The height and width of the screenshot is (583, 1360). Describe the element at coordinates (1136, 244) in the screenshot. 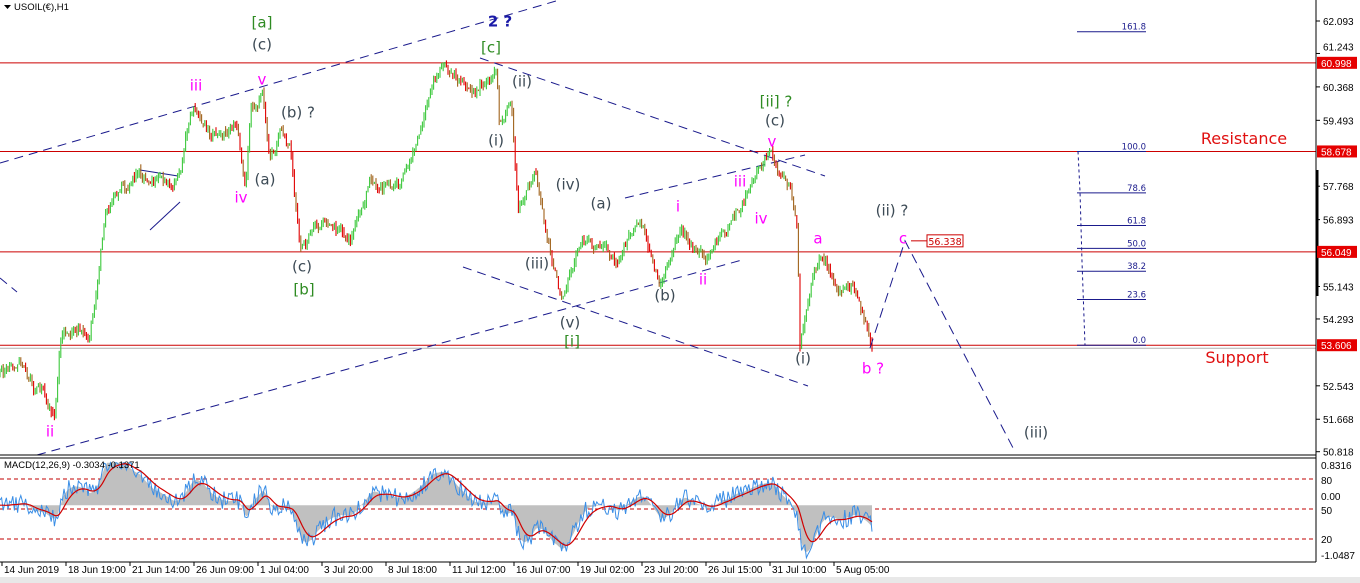

I see `fib-level-label: 50.0` at that location.